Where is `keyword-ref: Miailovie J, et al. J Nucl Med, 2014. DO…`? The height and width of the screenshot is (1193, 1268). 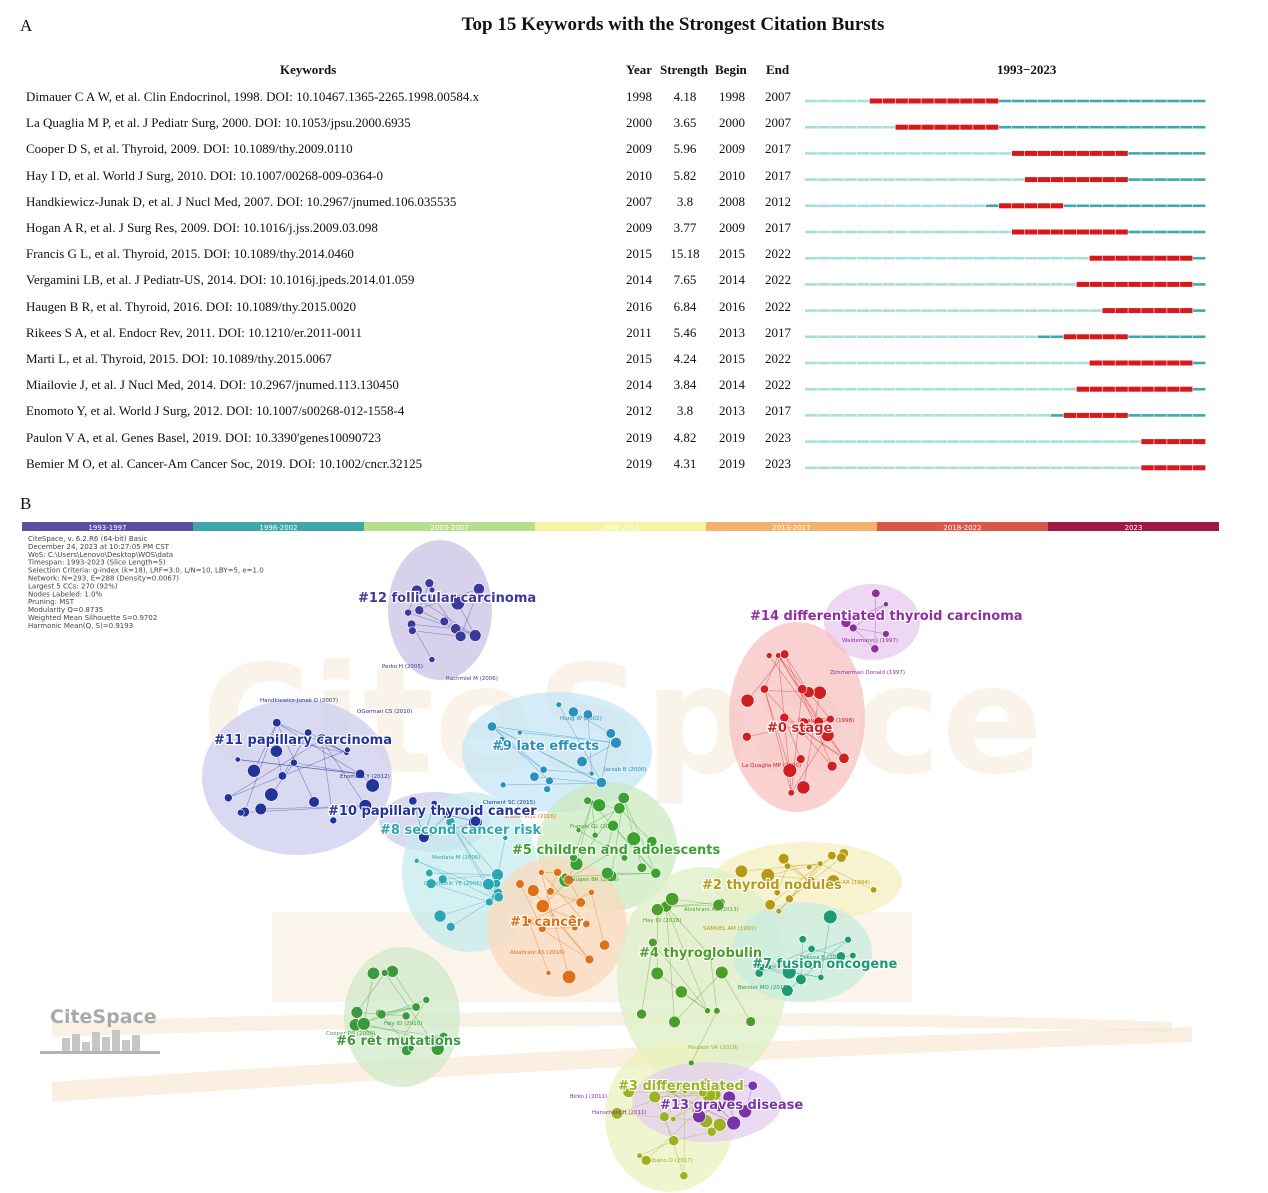
keyword-ref: Miailovie J, et al. J Nucl Med, 2014. DO… is located at coordinates (212, 385).